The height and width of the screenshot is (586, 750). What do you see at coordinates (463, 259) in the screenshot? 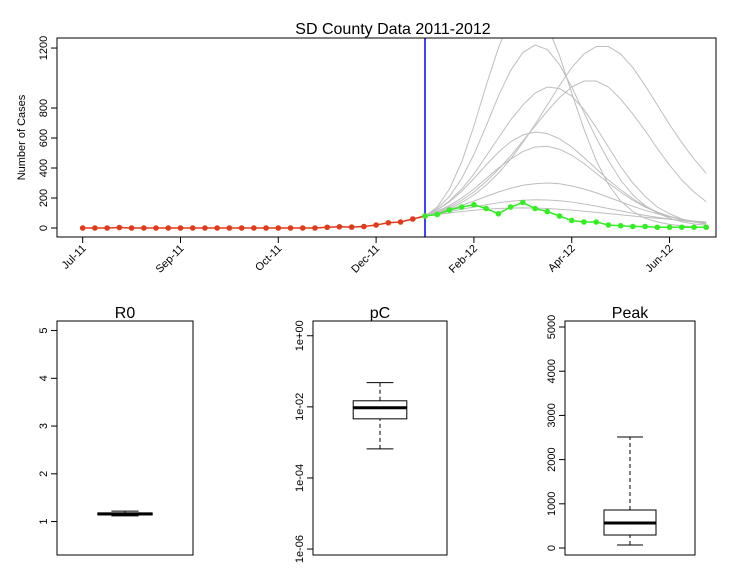
I see `x-tick-label: Feb-12` at bounding box center [463, 259].